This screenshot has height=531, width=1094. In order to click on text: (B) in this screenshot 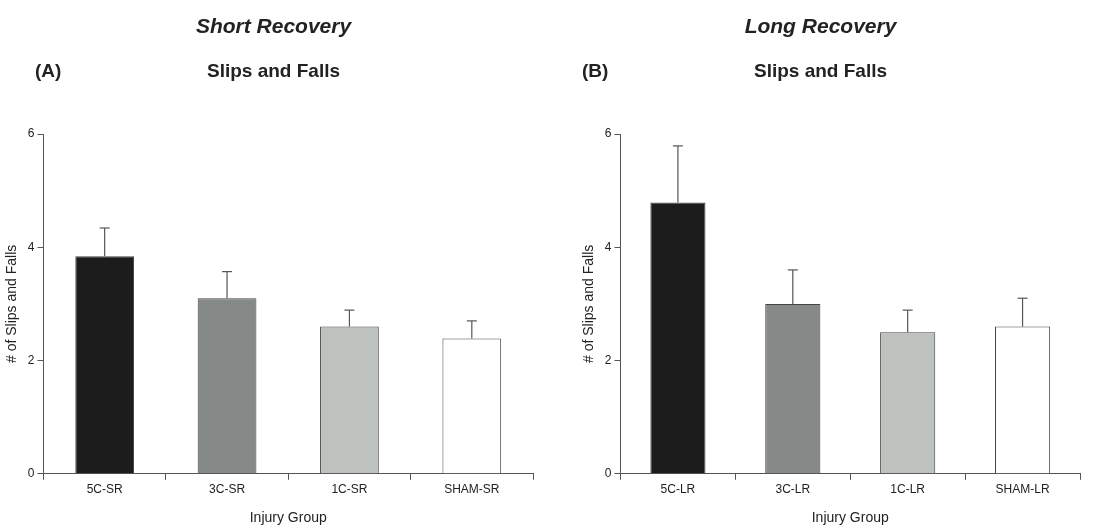, I will do `click(595, 71)`.